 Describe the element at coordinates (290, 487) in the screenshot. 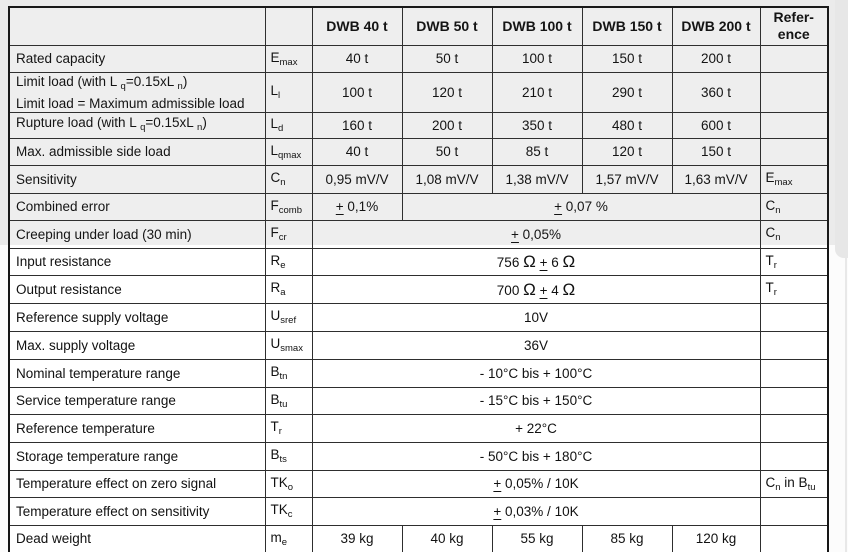

I see `subscript-text: o` at that location.